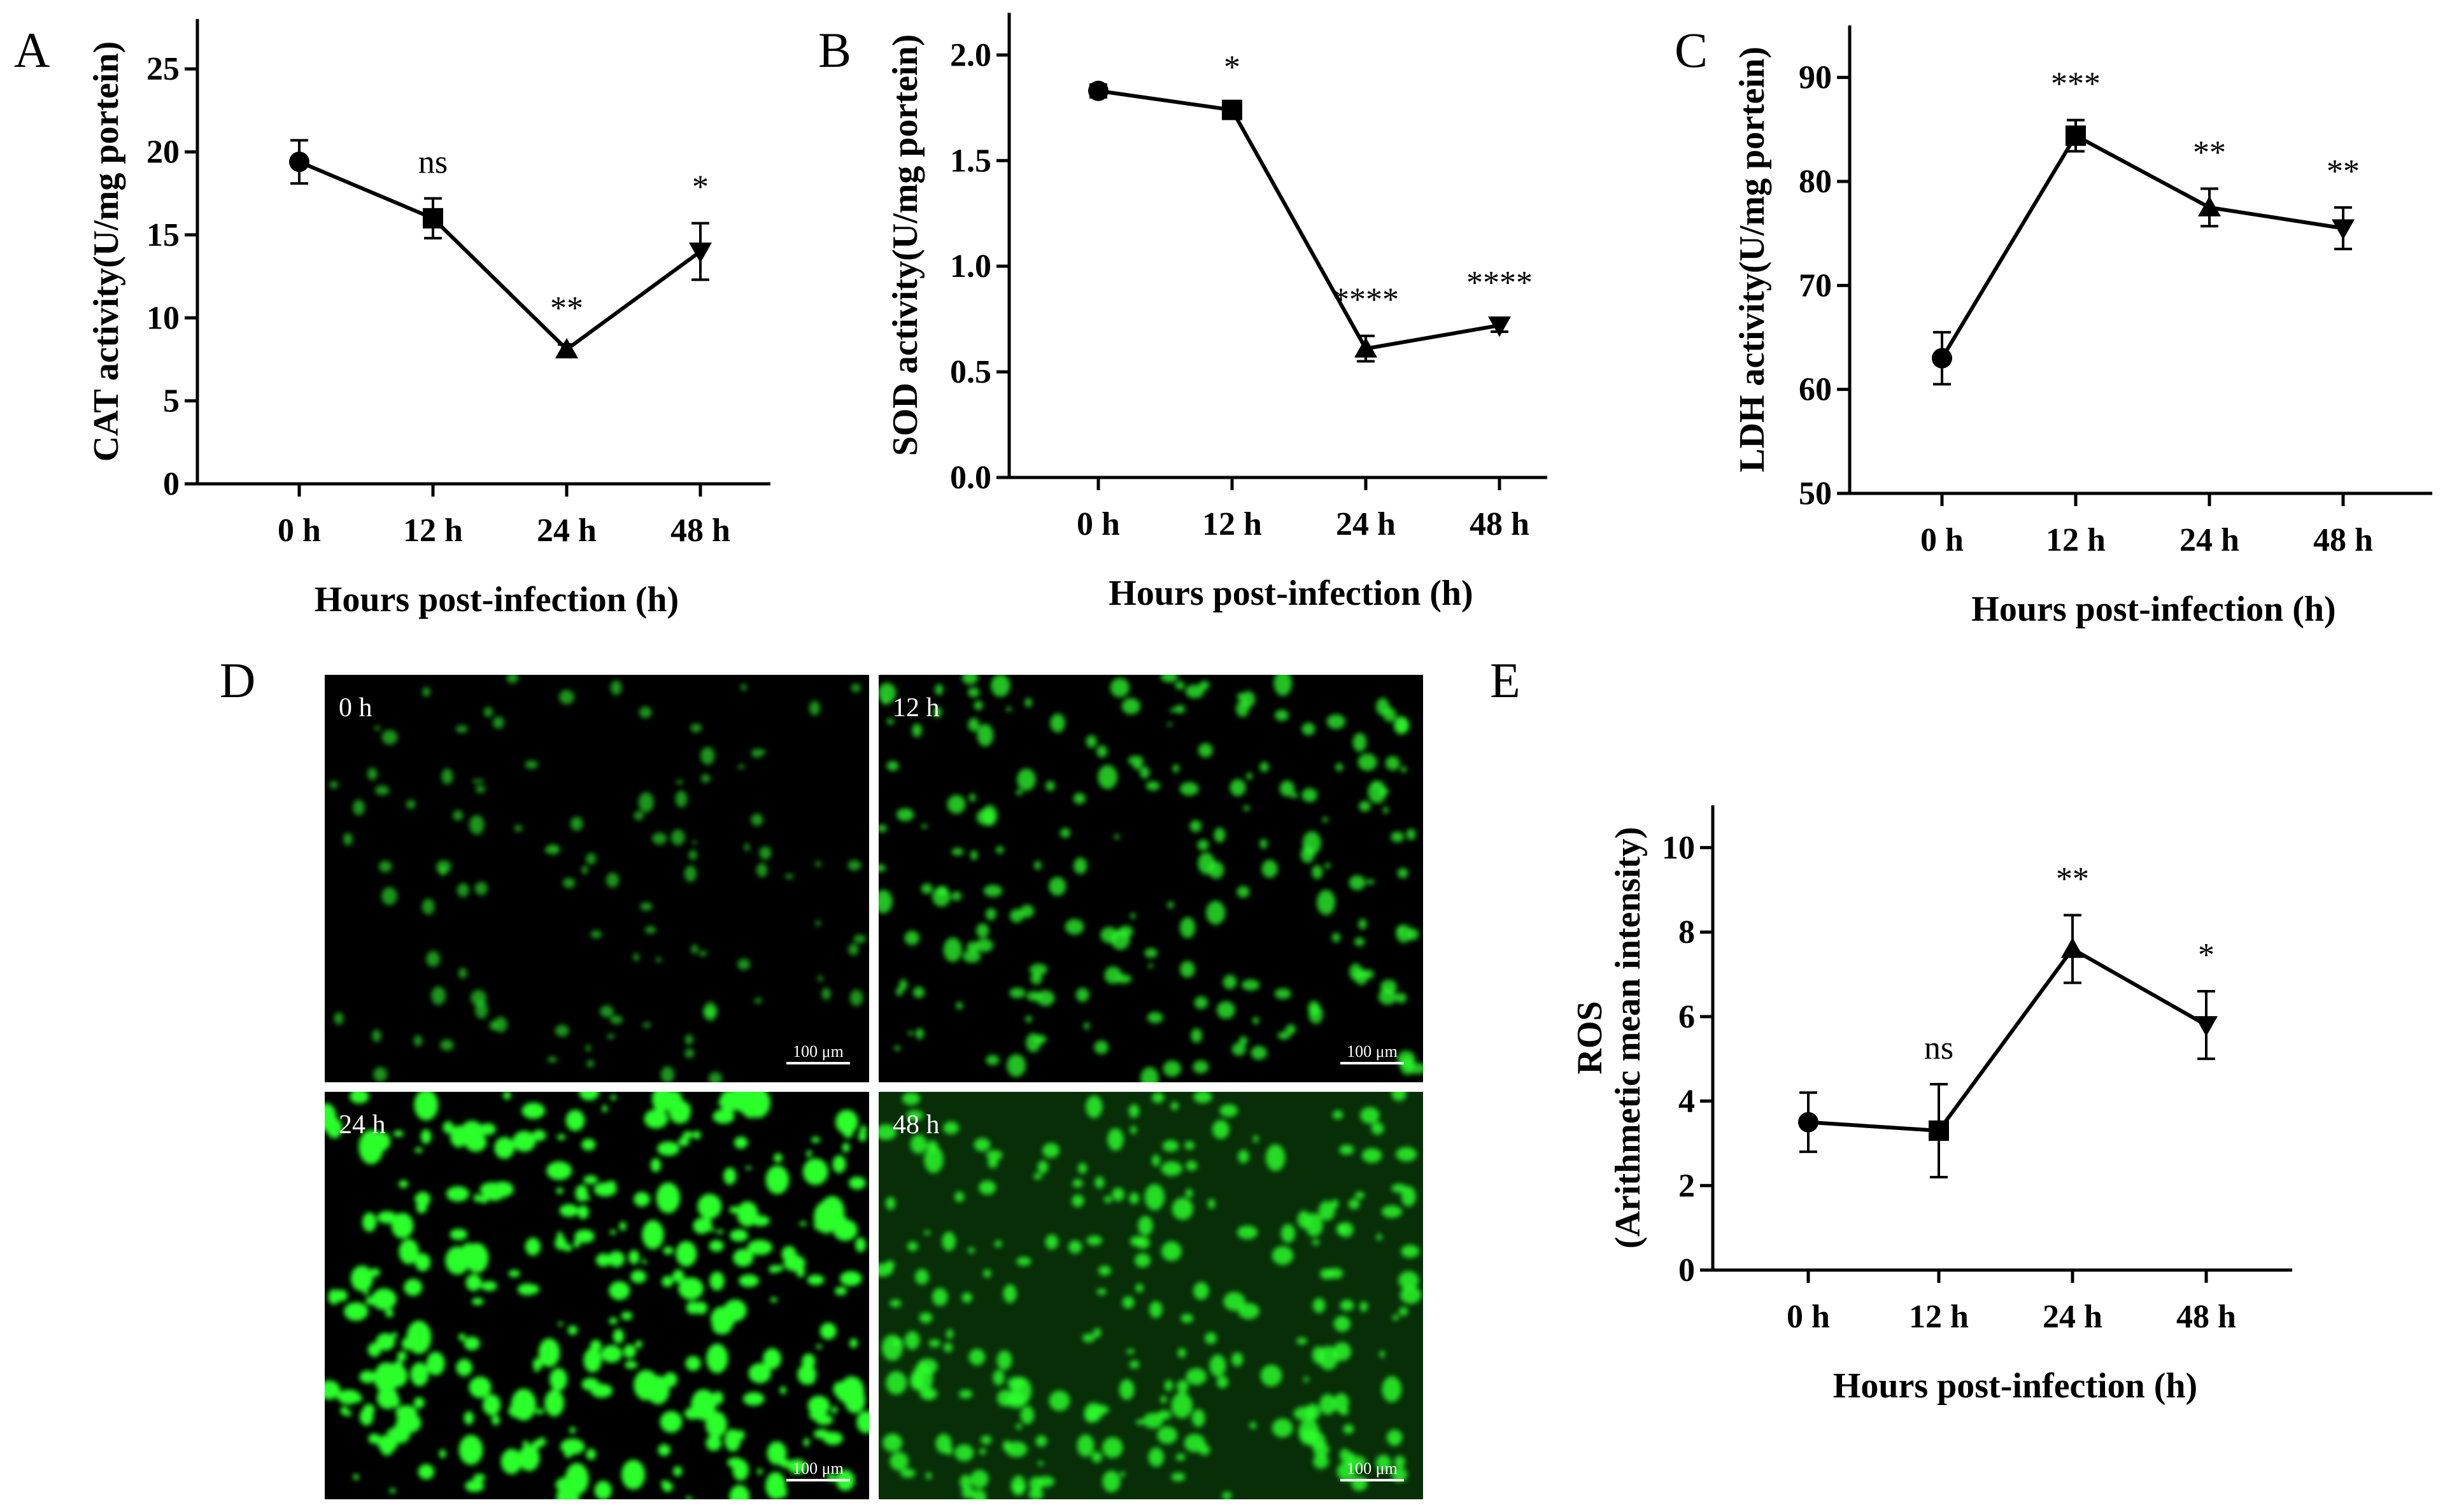 This screenshot has height=1512, width=2445. What do you see at coordinates (1692, 50) in the screenshot?
I see `panel-letter-c: C` at bounding box center [1692, 50].